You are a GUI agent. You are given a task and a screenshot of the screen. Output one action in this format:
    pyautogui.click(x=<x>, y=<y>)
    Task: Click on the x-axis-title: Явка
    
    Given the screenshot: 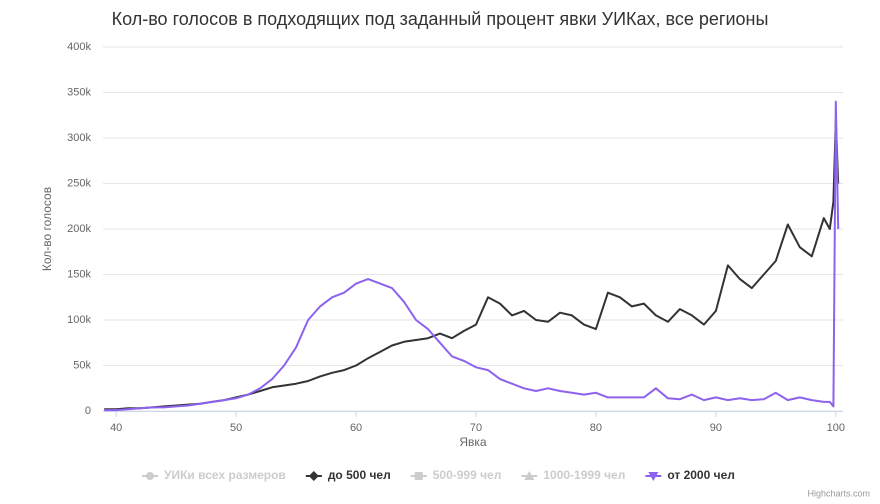 What is the action you would take?
    pyautogui.click(x=473, y=442)
    